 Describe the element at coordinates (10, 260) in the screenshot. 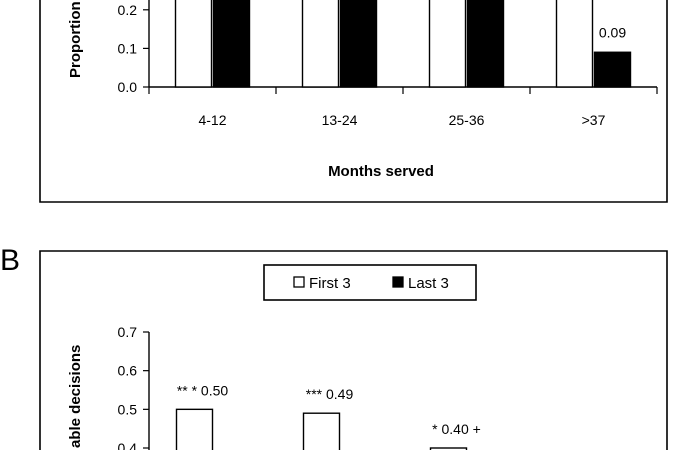

I see `panel-b-letter: B` at that location.